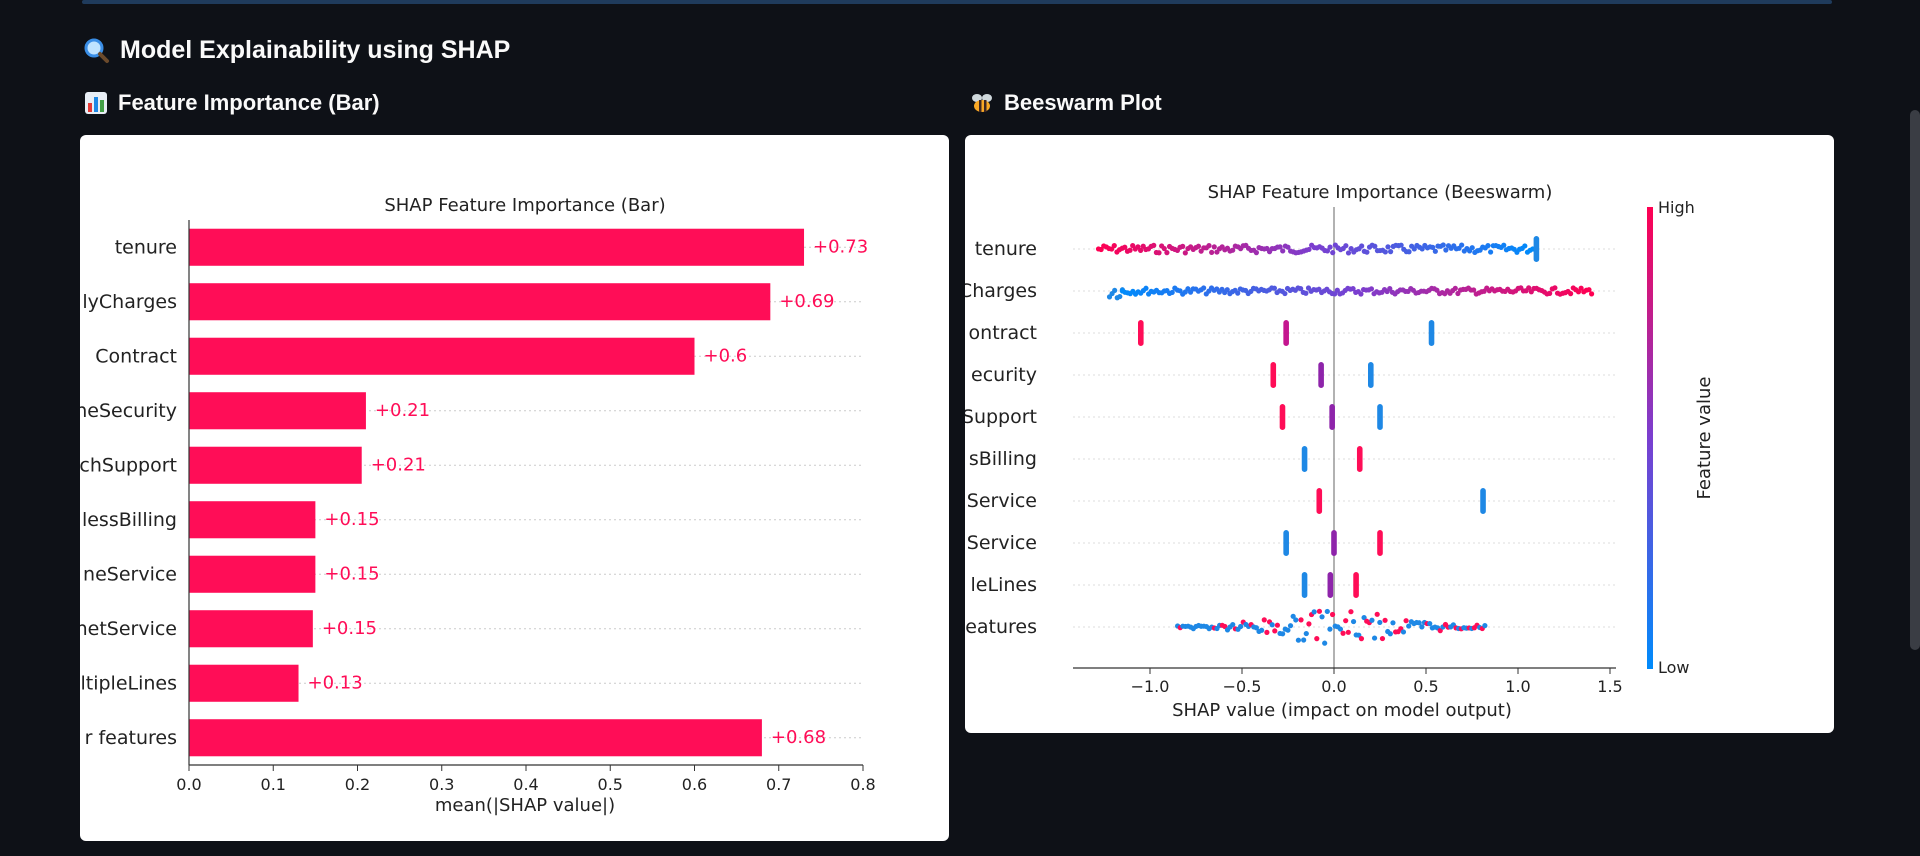 This screenshot has width=1920, height=856. Describe the element at coordinates (1150, 686) in the screenshot. I see `beeswarm-x-tick-label: −1.0` at that location.